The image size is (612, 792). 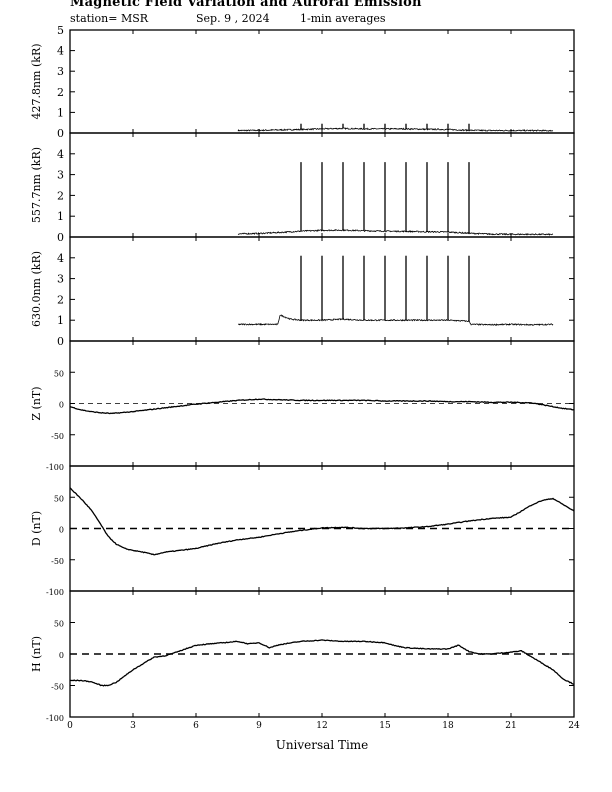 What do you see at coordinates (259, 726) in the screenshot?
I see `x-tick-label: 9` at bounding box center [259, 726].